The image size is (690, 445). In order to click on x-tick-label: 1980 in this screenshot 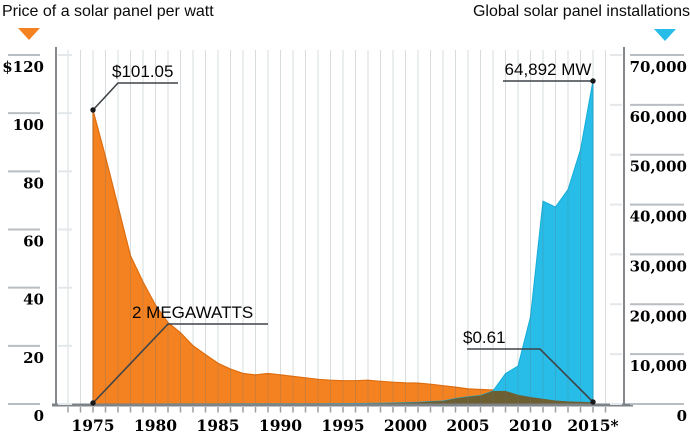, I will do `click(155, 425)`.